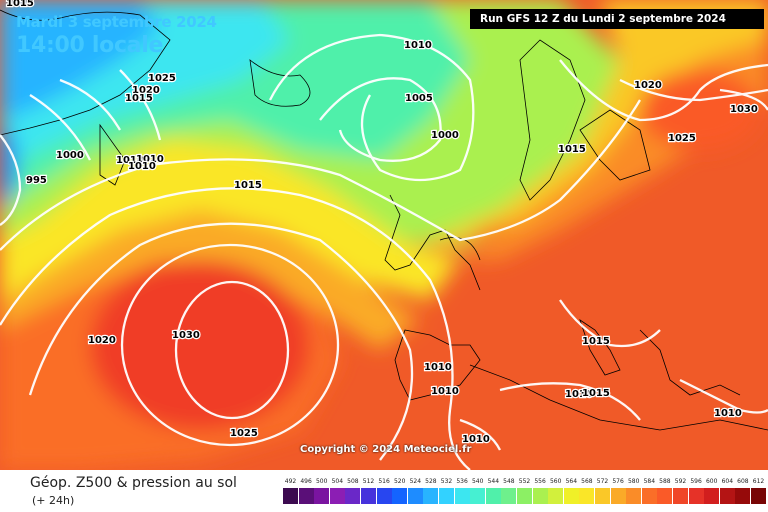  I want to click on valid-date-label: Mardi 3 septembre 2024, so click(116, 22).